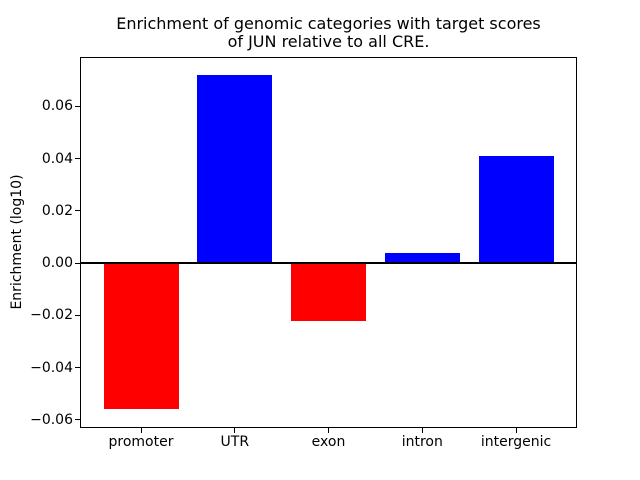  What do you see at coordinates (516, 442) in the screenshot?
I see `x-tick-label-intergenic: intergenic` at bounding box center [516, 442].